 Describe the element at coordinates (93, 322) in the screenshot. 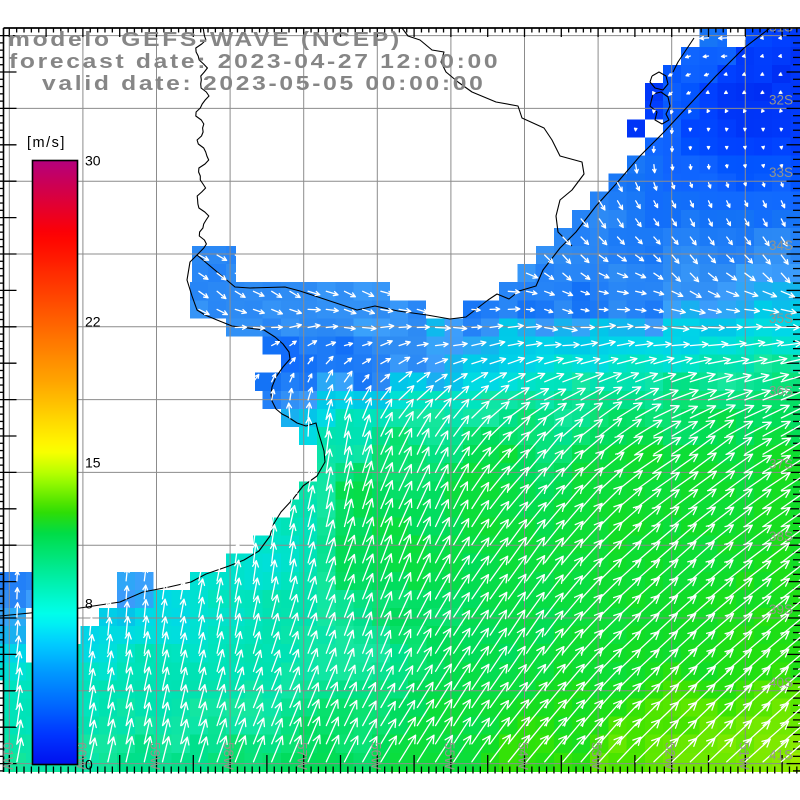

I see `svg-text: 22` at that location.